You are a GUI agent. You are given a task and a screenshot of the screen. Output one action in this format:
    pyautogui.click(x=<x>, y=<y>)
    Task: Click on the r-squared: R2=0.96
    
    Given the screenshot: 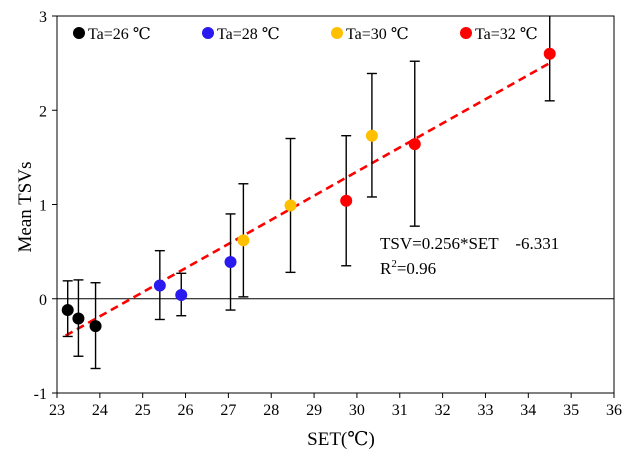 What is the action you would take?
    pyautogui.click(x=408, y=268)
    